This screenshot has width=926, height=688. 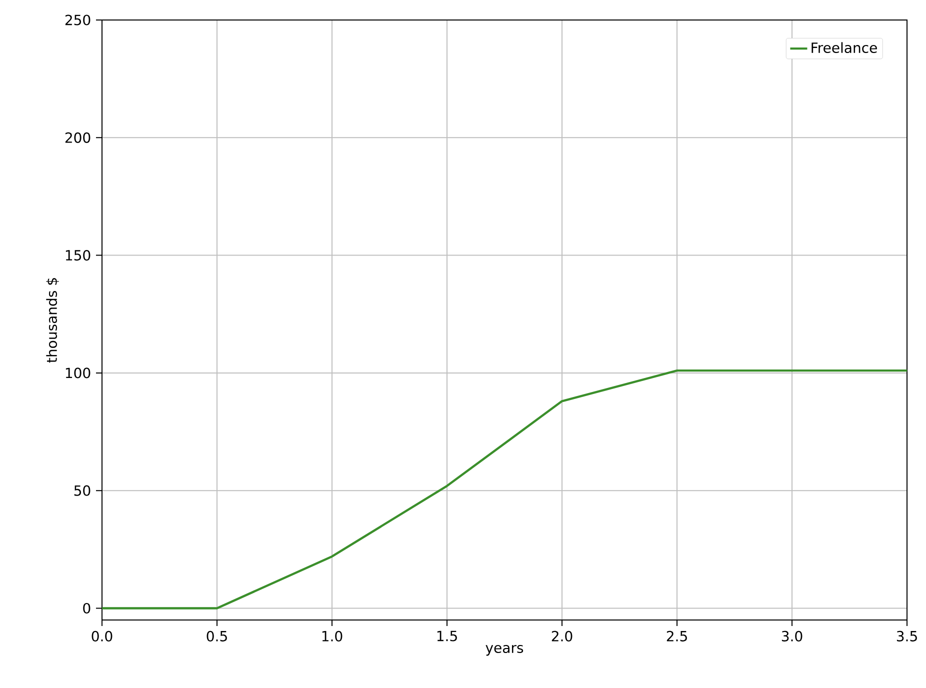 What do you see at coordinates (77, 137) in the screenshot?
I see `y-tick-label: 200` at bounding box center [77, 137].